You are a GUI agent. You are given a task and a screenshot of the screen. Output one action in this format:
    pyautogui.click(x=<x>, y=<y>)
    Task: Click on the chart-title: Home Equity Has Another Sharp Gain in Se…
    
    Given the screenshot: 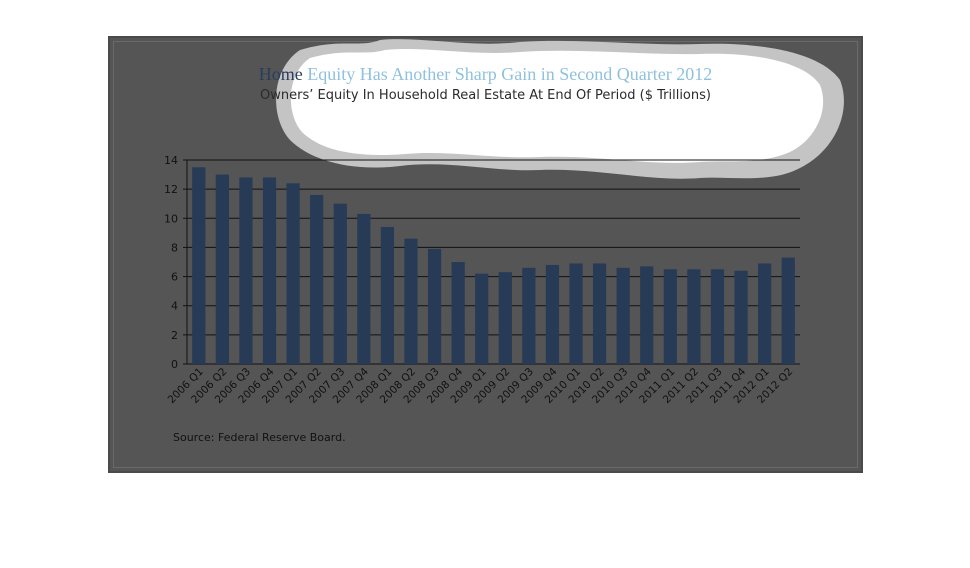 What is the action you would take?
    pyautogui.click(x=485, y=74)
    